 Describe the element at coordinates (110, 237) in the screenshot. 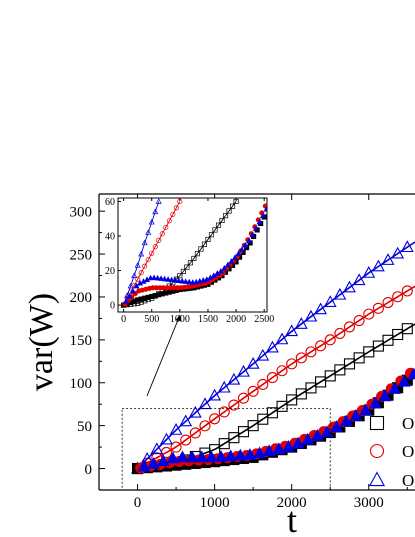

I see `y-tick-label: 40` at that location.